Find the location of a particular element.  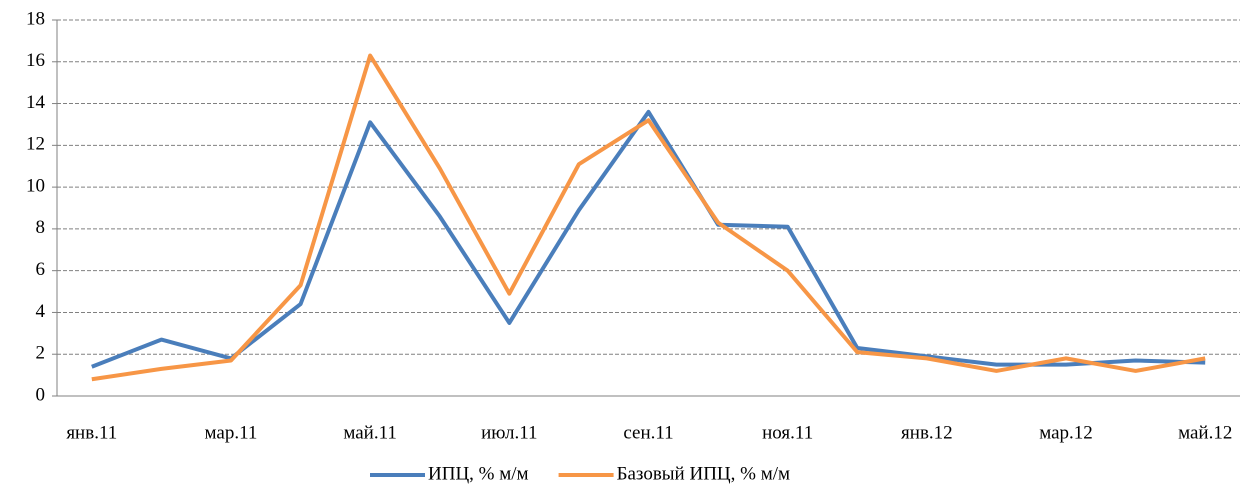

y-tick-label: 4 is located at coordinates (41, 311).